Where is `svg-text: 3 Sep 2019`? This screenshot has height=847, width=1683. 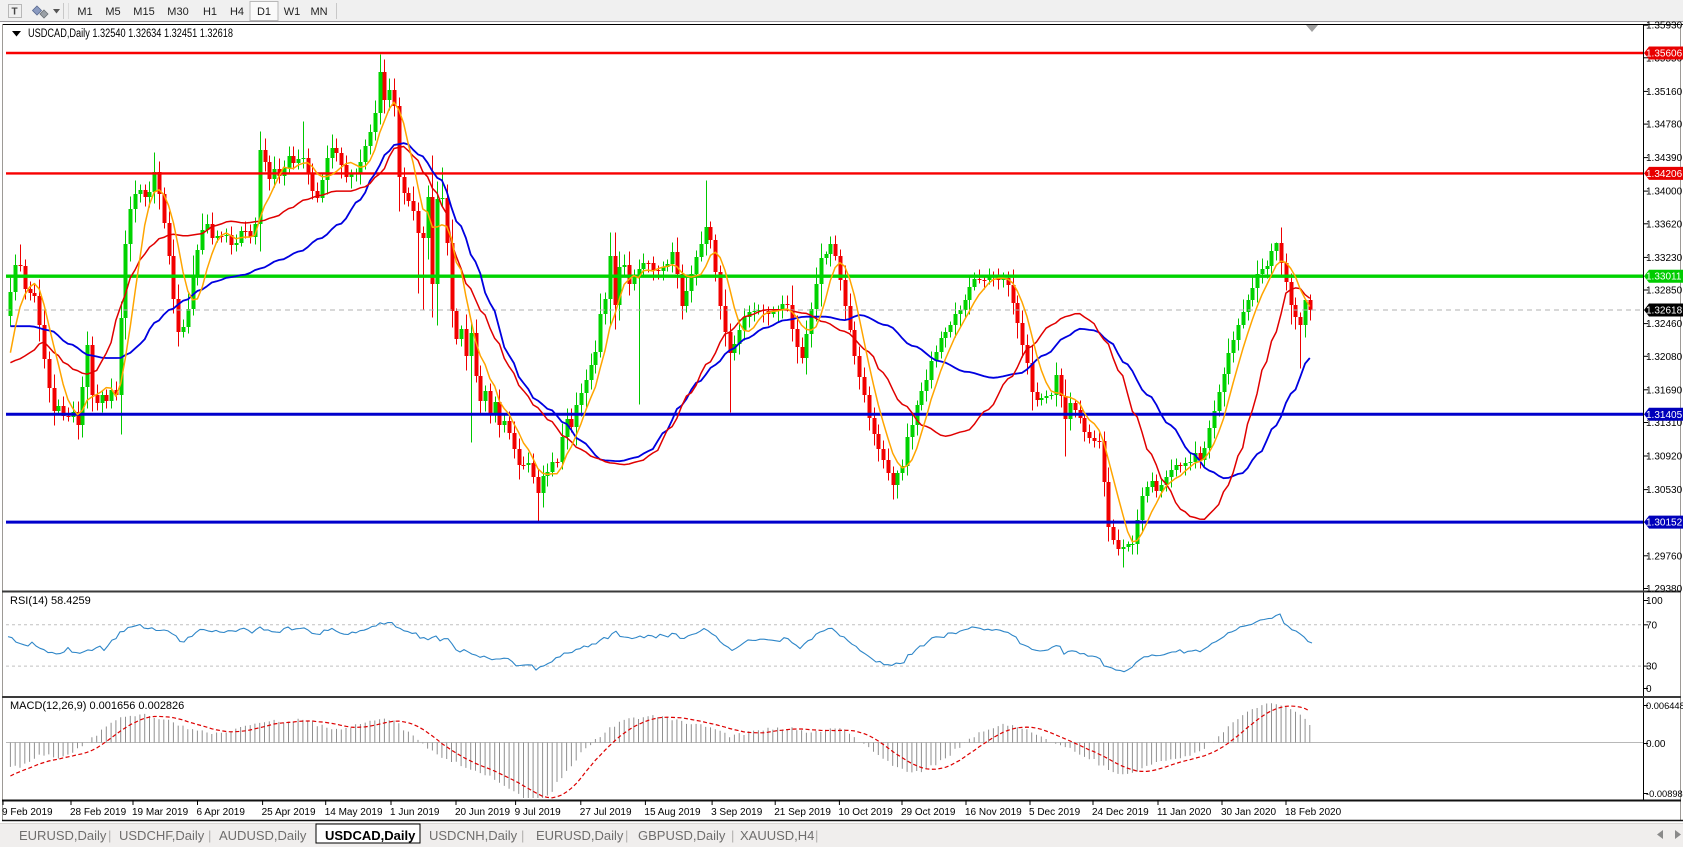
svg-text: 3 Sep 2019 is located at coordinates (737, 812).